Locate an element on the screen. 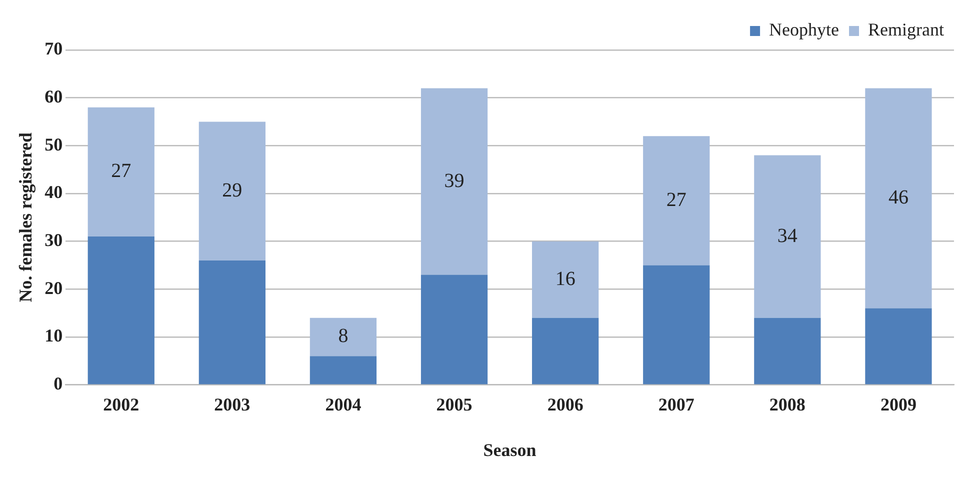  data-label: 46 is located at coordinates (898, 197).